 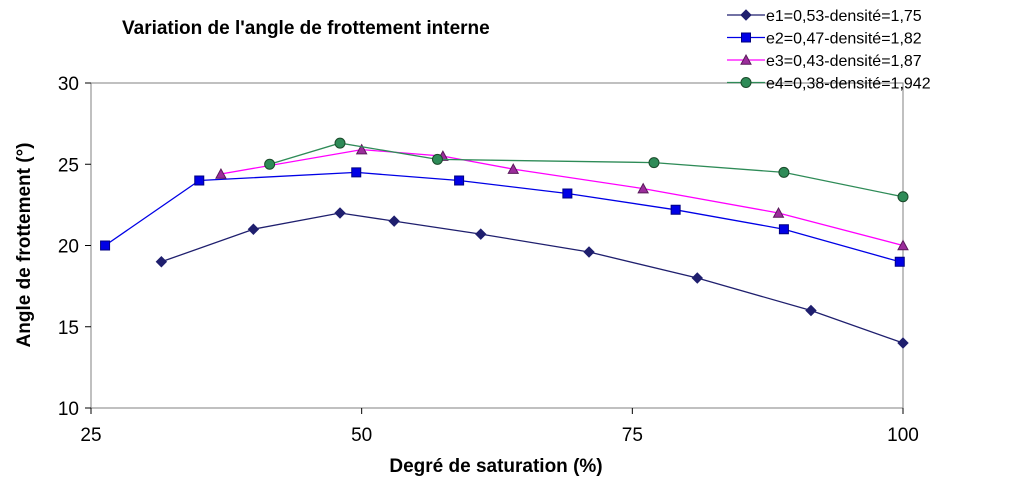 I want to click on y-axis-label: Angle de frottement (°), so click(x=24, y=245).